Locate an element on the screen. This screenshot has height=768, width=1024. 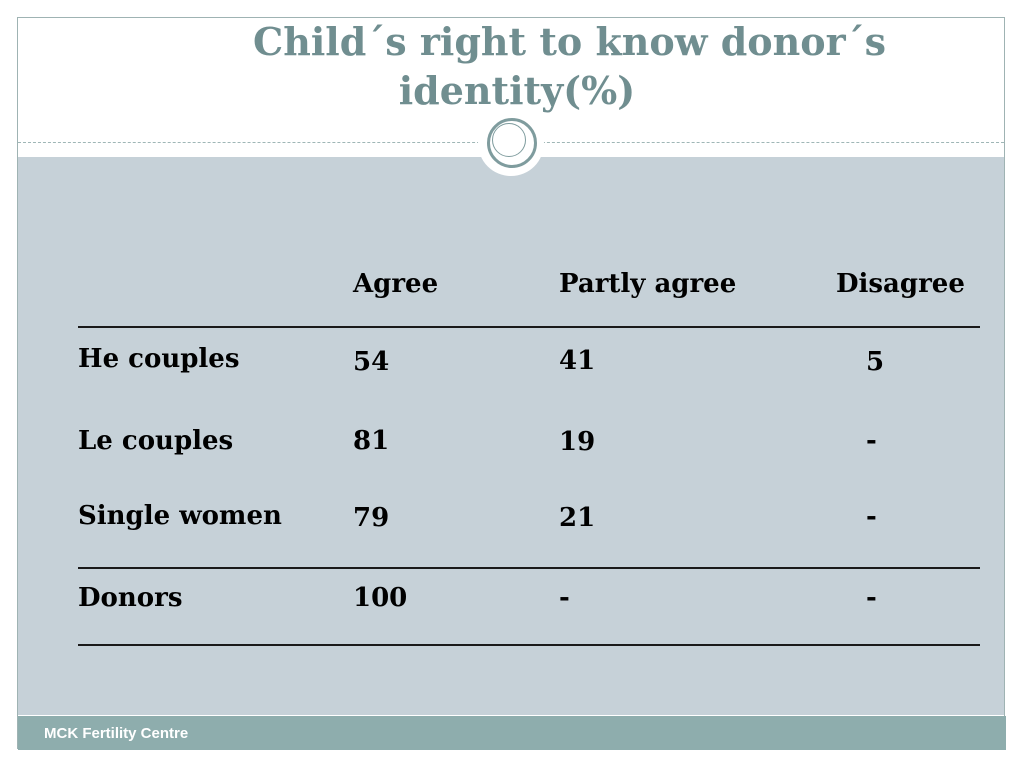
row-label-le-couples: Le couples is located at coordinates (156, 441).